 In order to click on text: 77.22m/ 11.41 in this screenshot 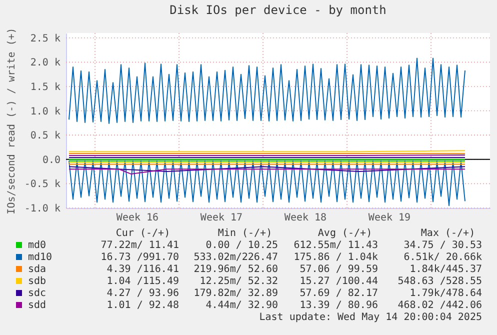, I will do `click(139, 245)`.